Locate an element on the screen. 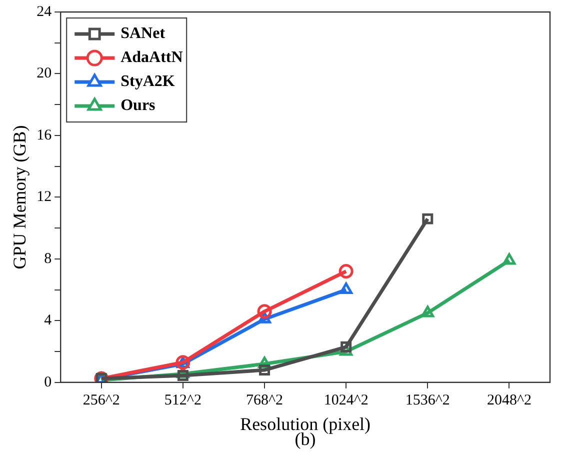 The width and height of the screenshot is (576, 474). legend-label: Ours is located at coordinates (138, 105).